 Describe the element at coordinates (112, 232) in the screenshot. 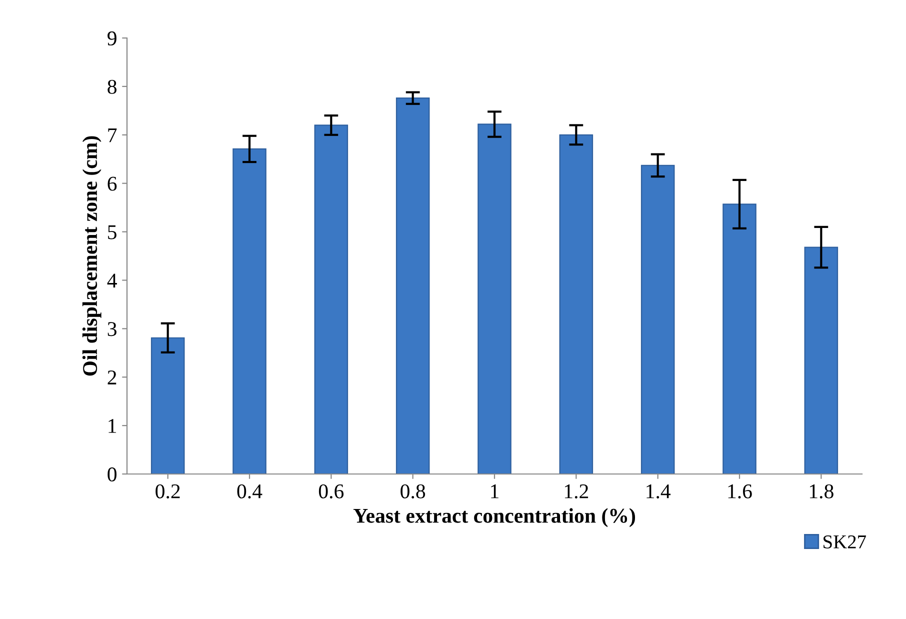

I see `y-tick-label: 5` at that location.